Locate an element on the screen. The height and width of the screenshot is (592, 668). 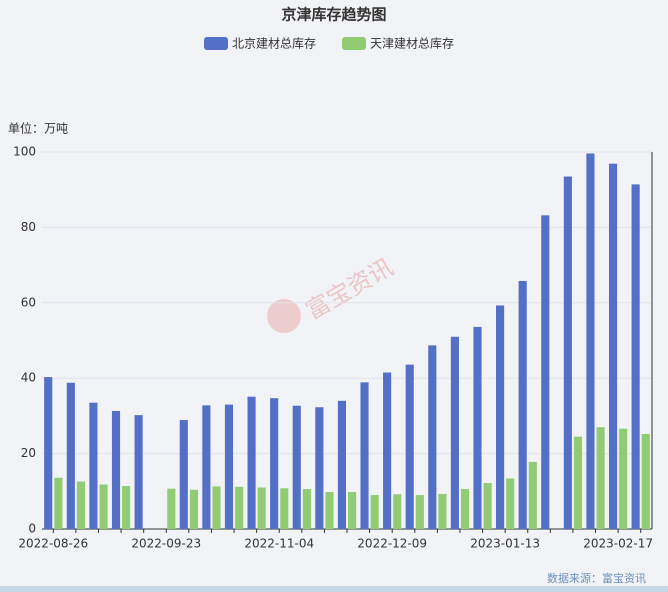
x-tick-label: 2023-02-17 is located at coordinates (618, 544).